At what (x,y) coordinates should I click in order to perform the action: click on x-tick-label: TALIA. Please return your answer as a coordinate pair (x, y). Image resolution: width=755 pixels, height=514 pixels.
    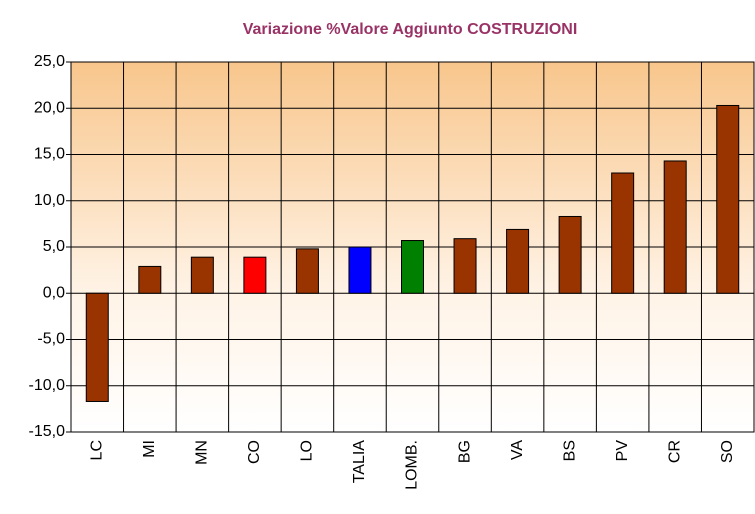
    Looking at the image, I should click on (359, 462).